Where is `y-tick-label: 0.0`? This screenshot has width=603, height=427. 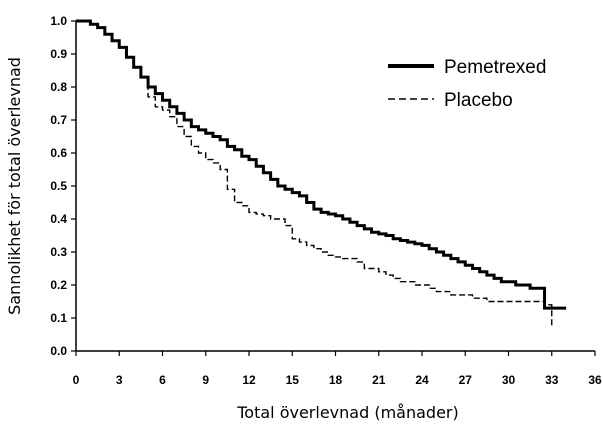
y-tick-label: 0.0 is located at coordinates (58, 351).